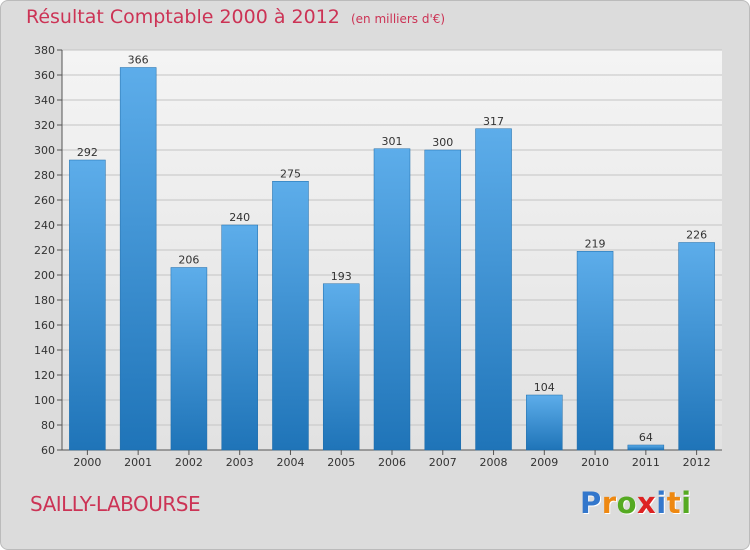 The width and height of the screenshot is (750, 550). I want to click on x-tick-label: 2012, so click(697, 462).